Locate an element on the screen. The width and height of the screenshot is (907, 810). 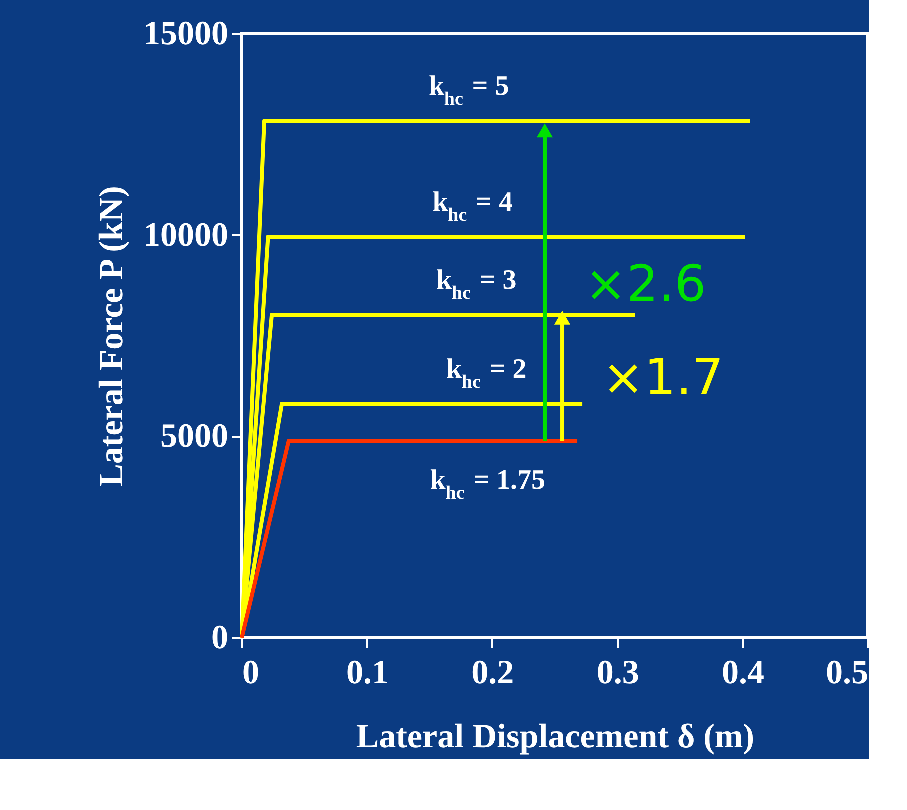
y-tick-label: 0 is located at coordinates (220, 638).